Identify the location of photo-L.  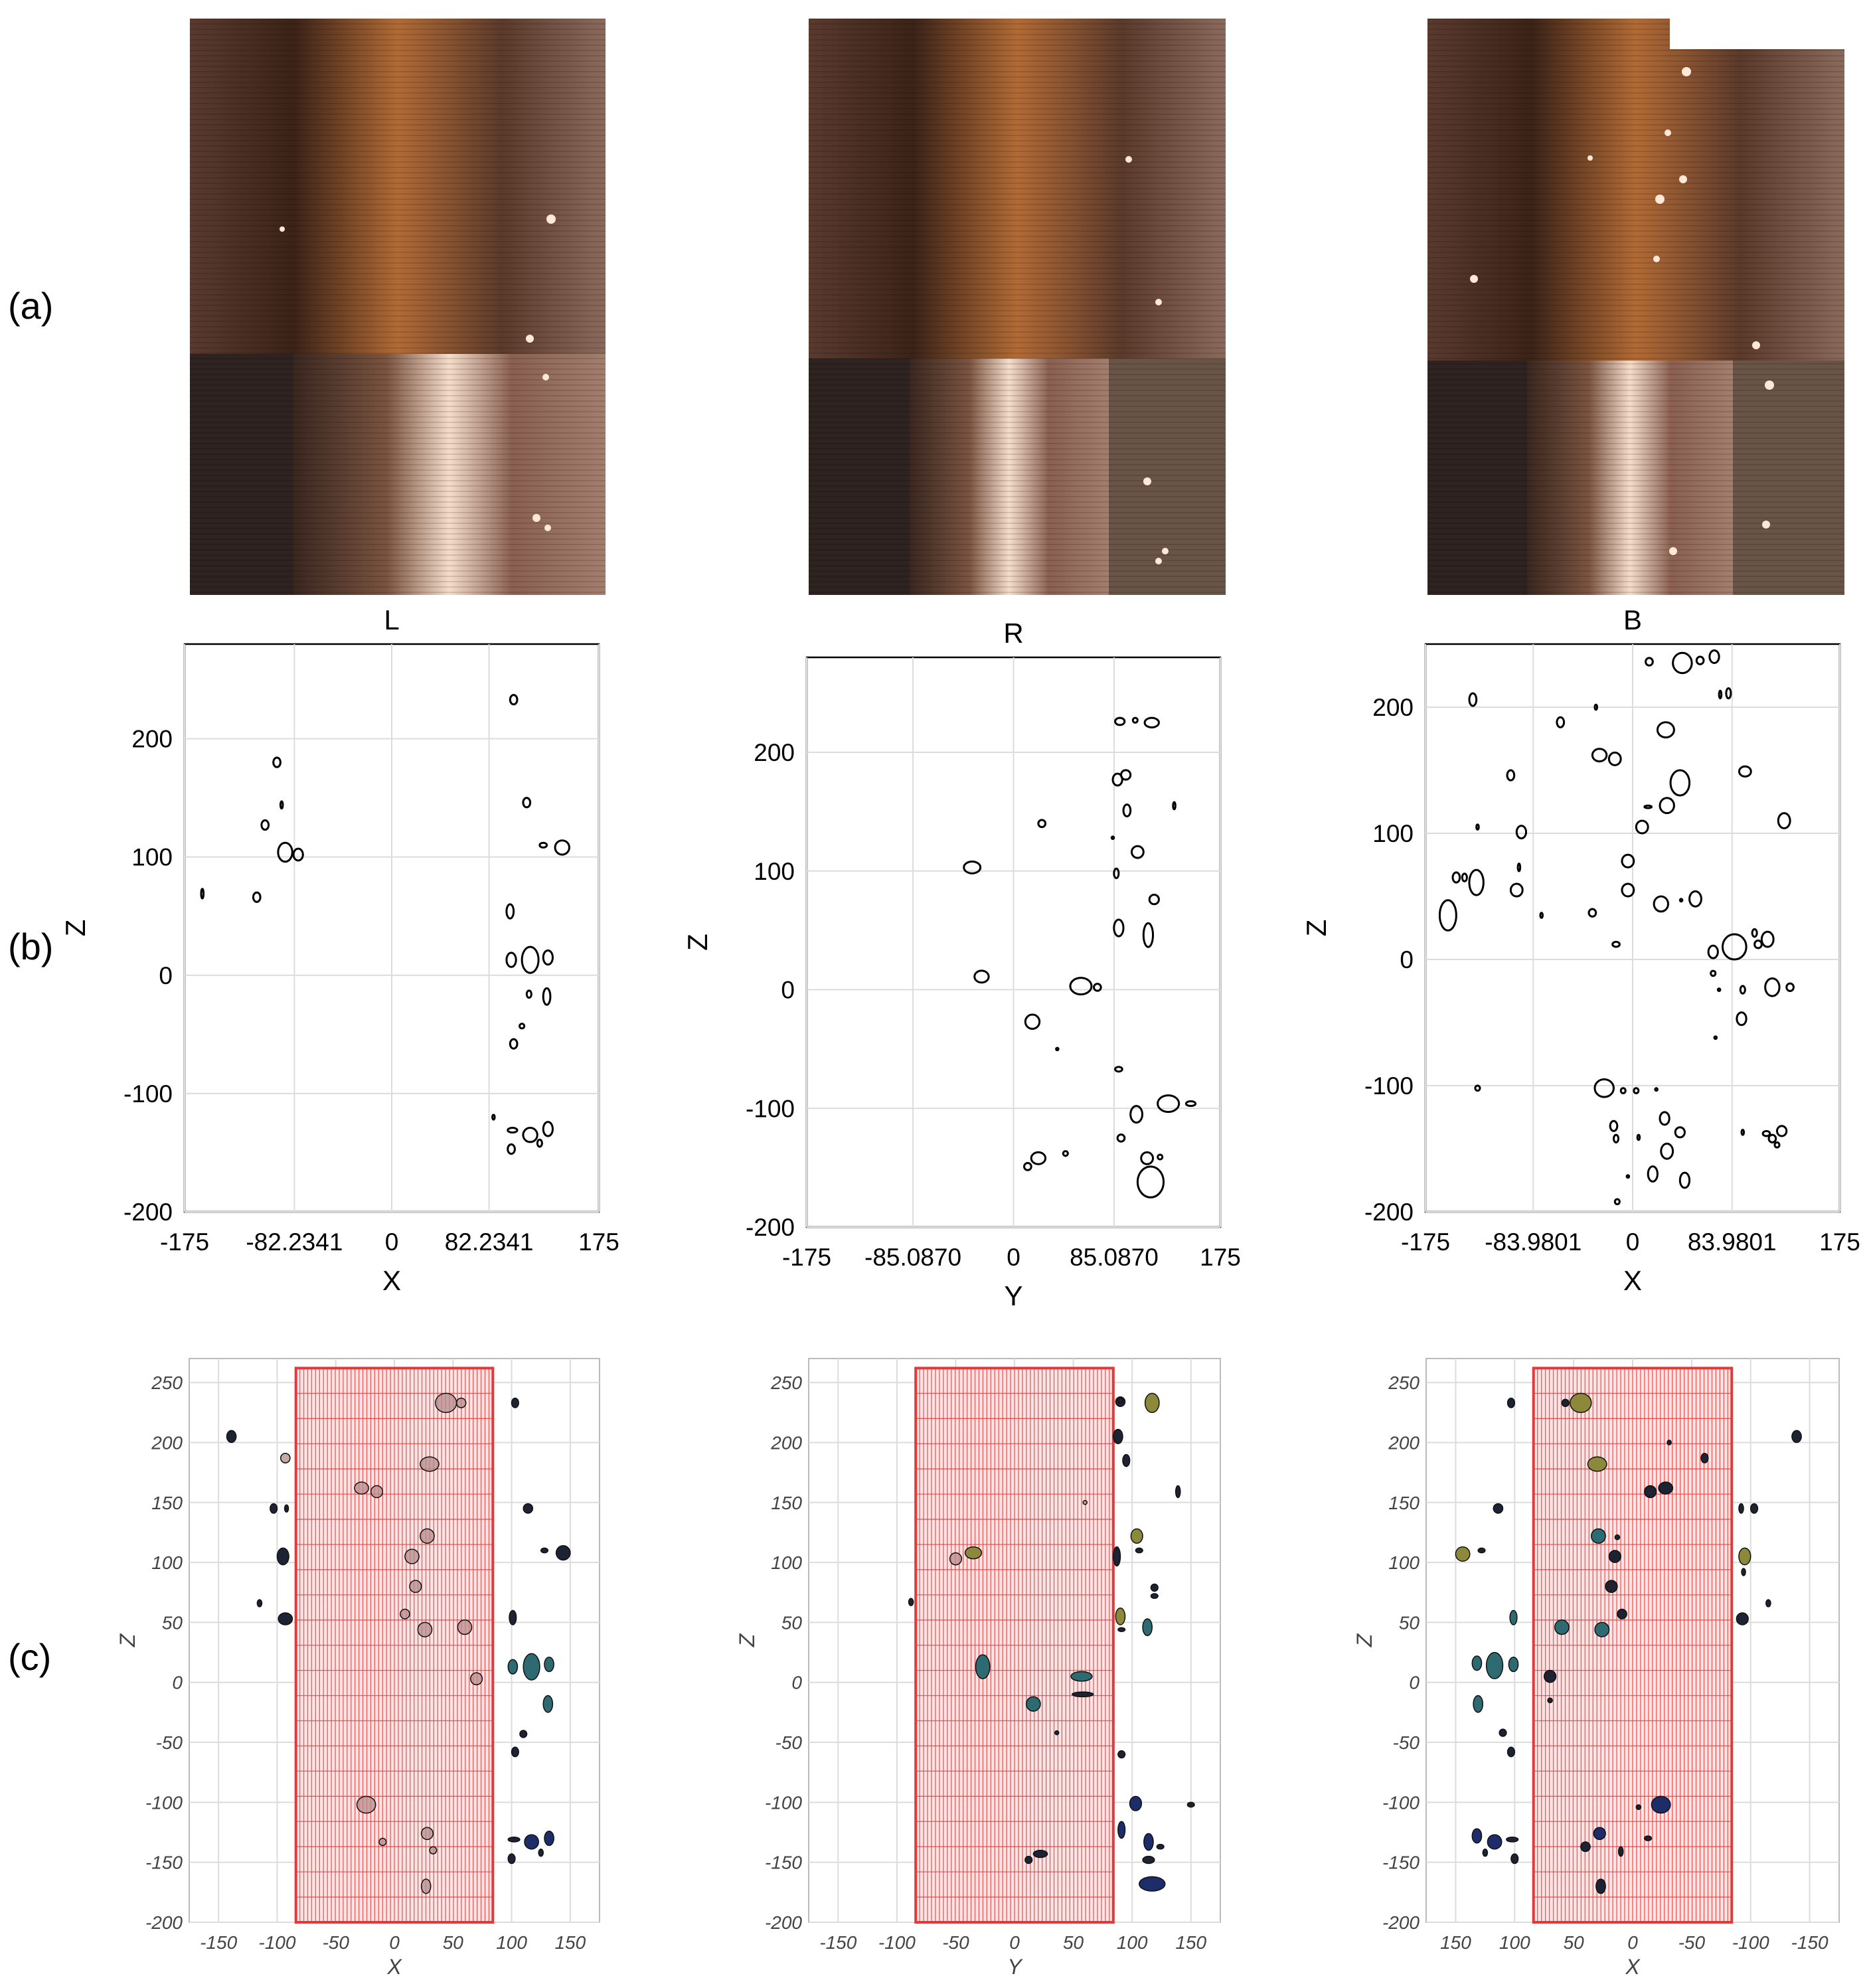
(398, 307).